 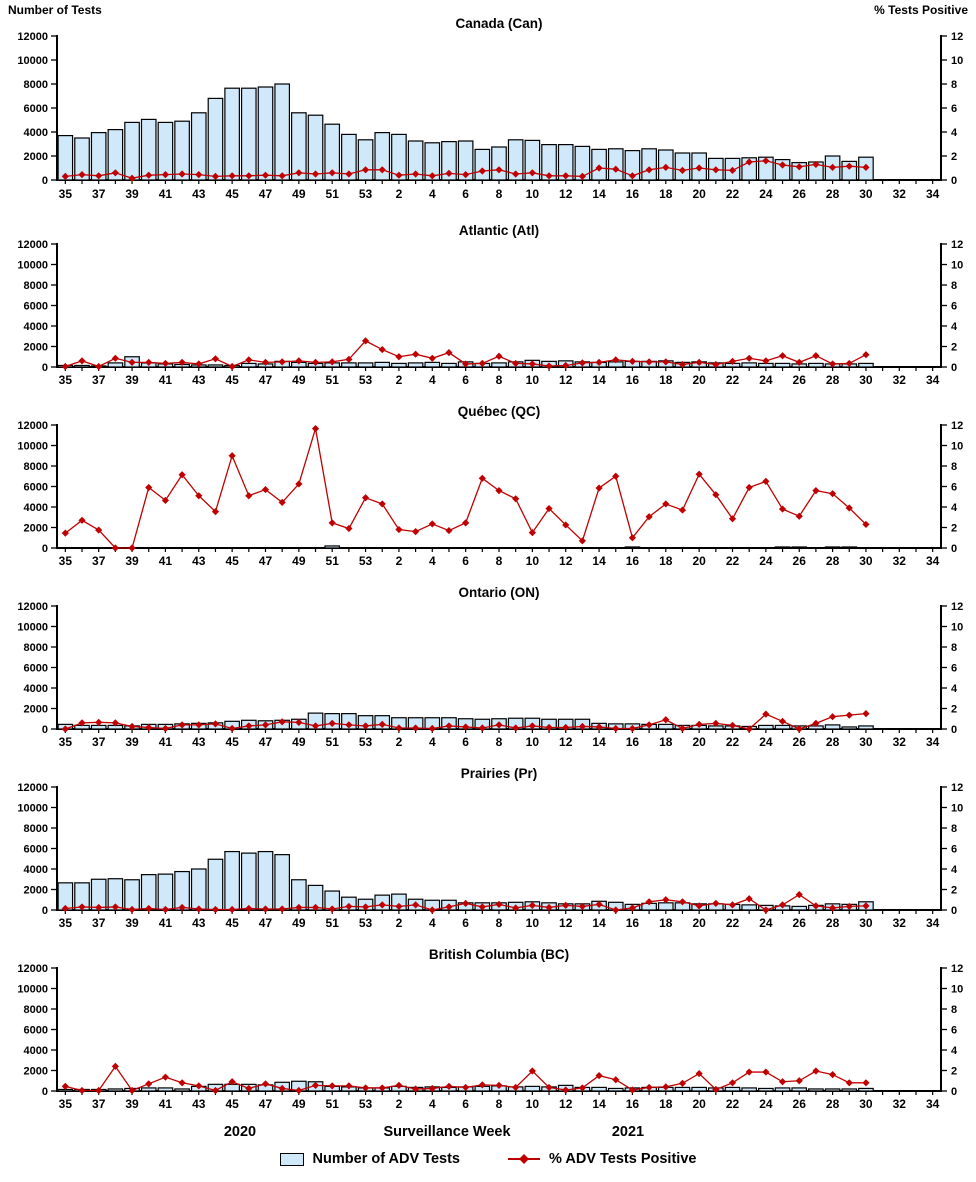 What do you see at coordinates (498, 23) in the screenshot?
I see `panel-title: Canada (Can)` at bounding box center [498, 23].